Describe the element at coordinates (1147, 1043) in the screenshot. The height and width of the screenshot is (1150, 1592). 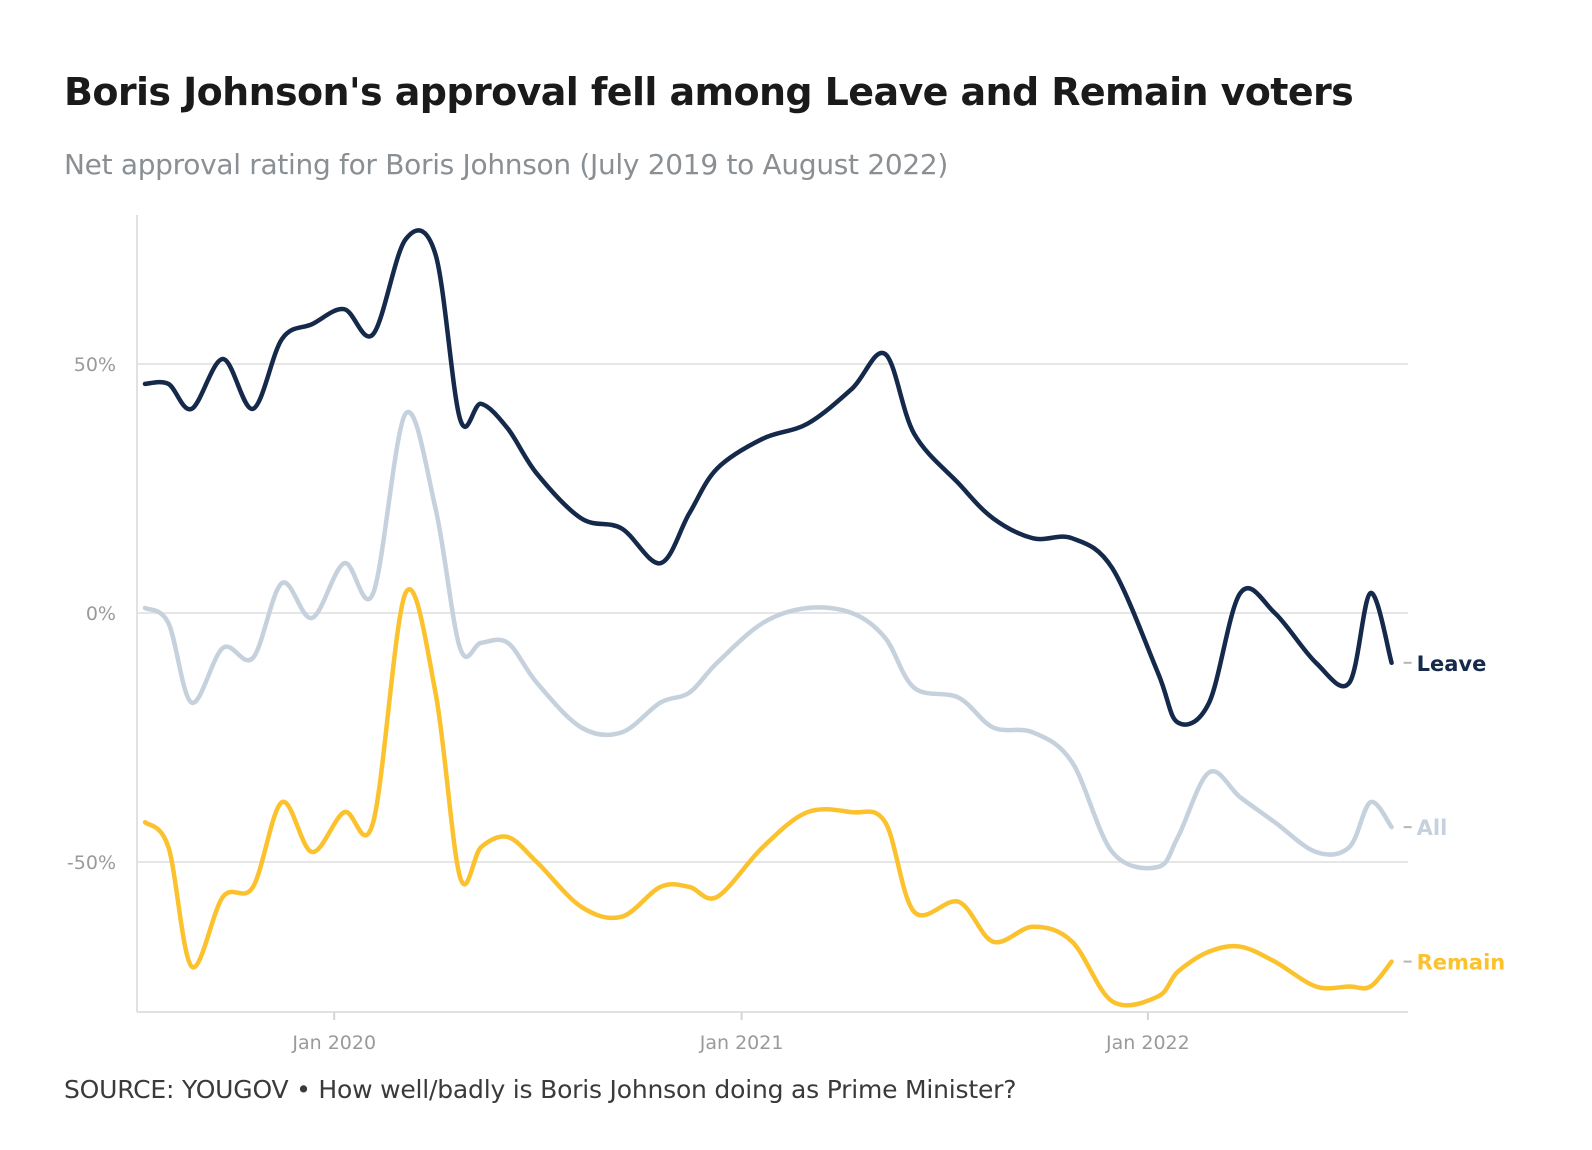
I see `x-tick-label: Jan 2022` at that location.